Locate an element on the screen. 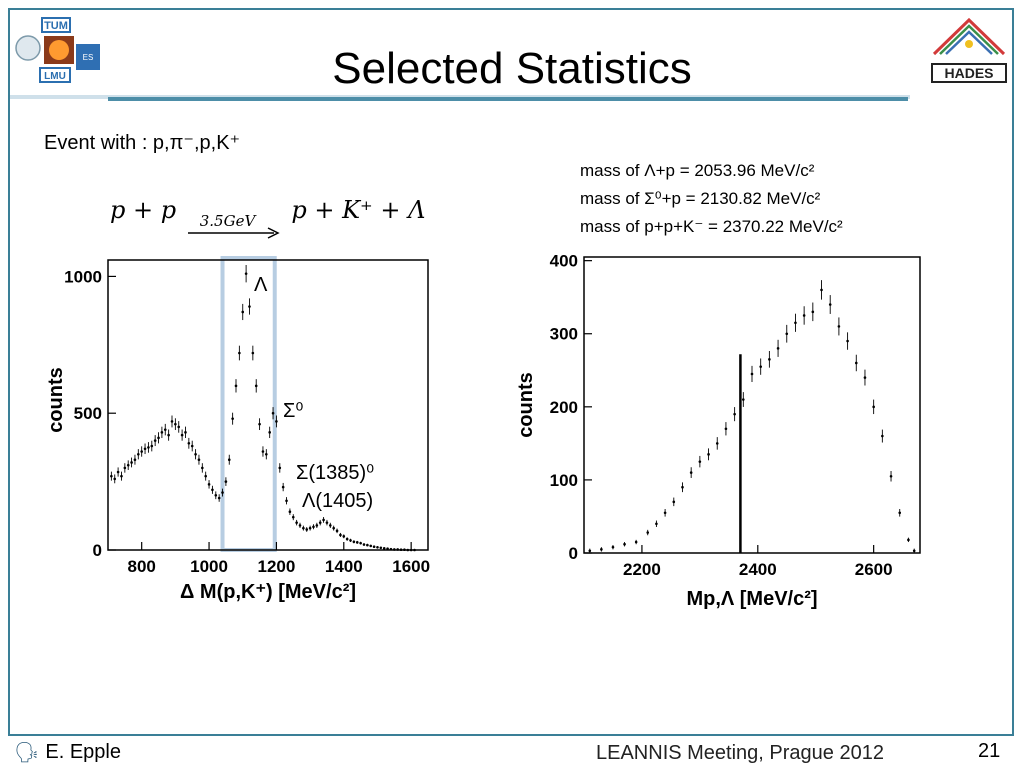  reaction-equation: p + p 3.5GeV p + K⁺ + Λ is located at coordinates (267, 217).